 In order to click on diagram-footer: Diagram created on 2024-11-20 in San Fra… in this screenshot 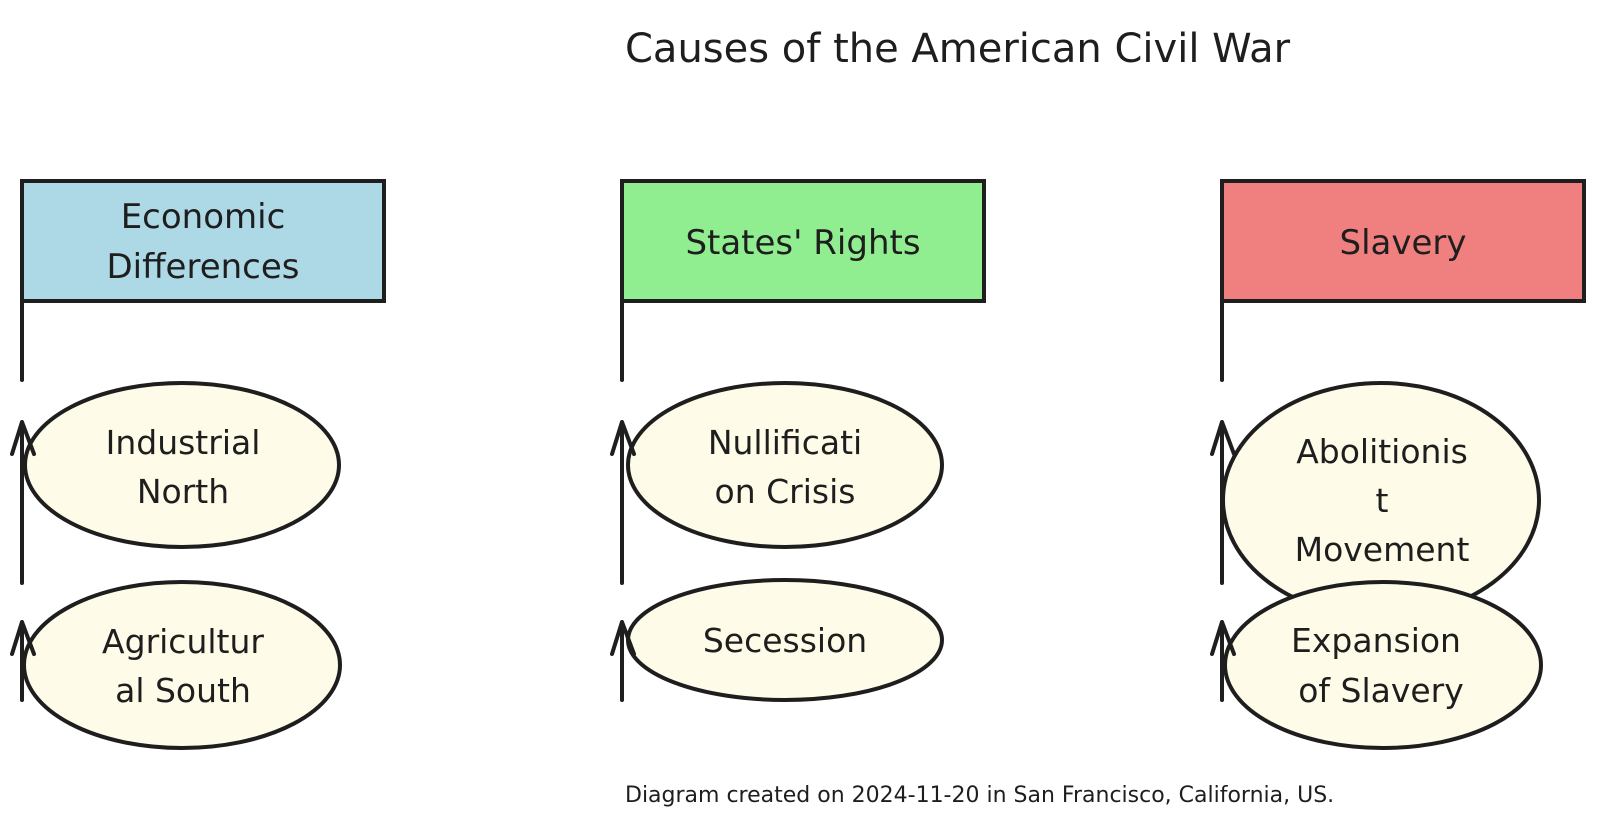, I will do `click(979, 795)`.